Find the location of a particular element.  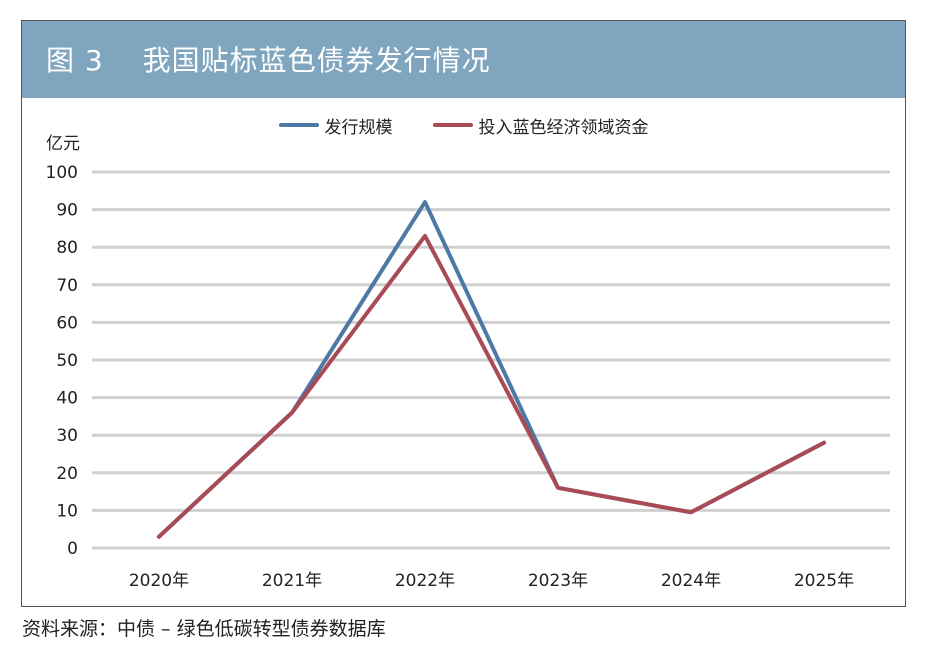

y-tick-label: 70 is located at coordinates (67, 286).